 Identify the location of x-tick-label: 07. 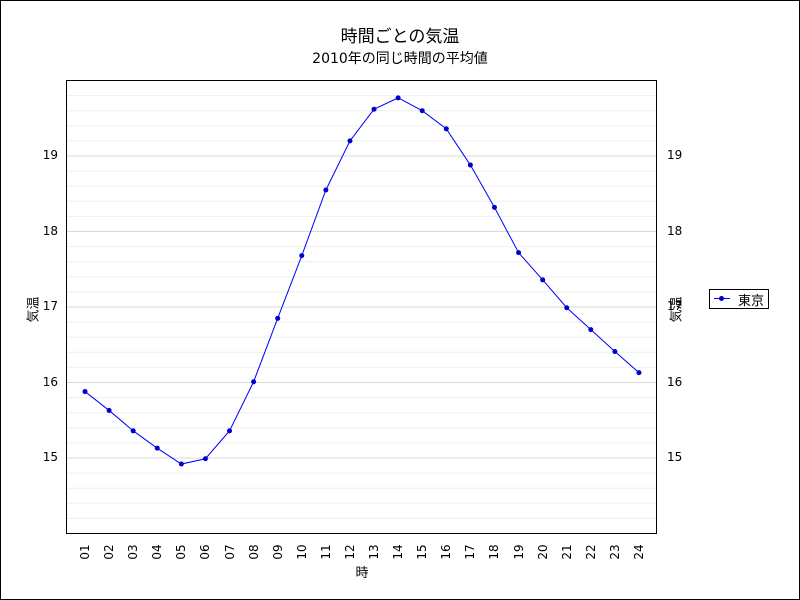
(229, 552).